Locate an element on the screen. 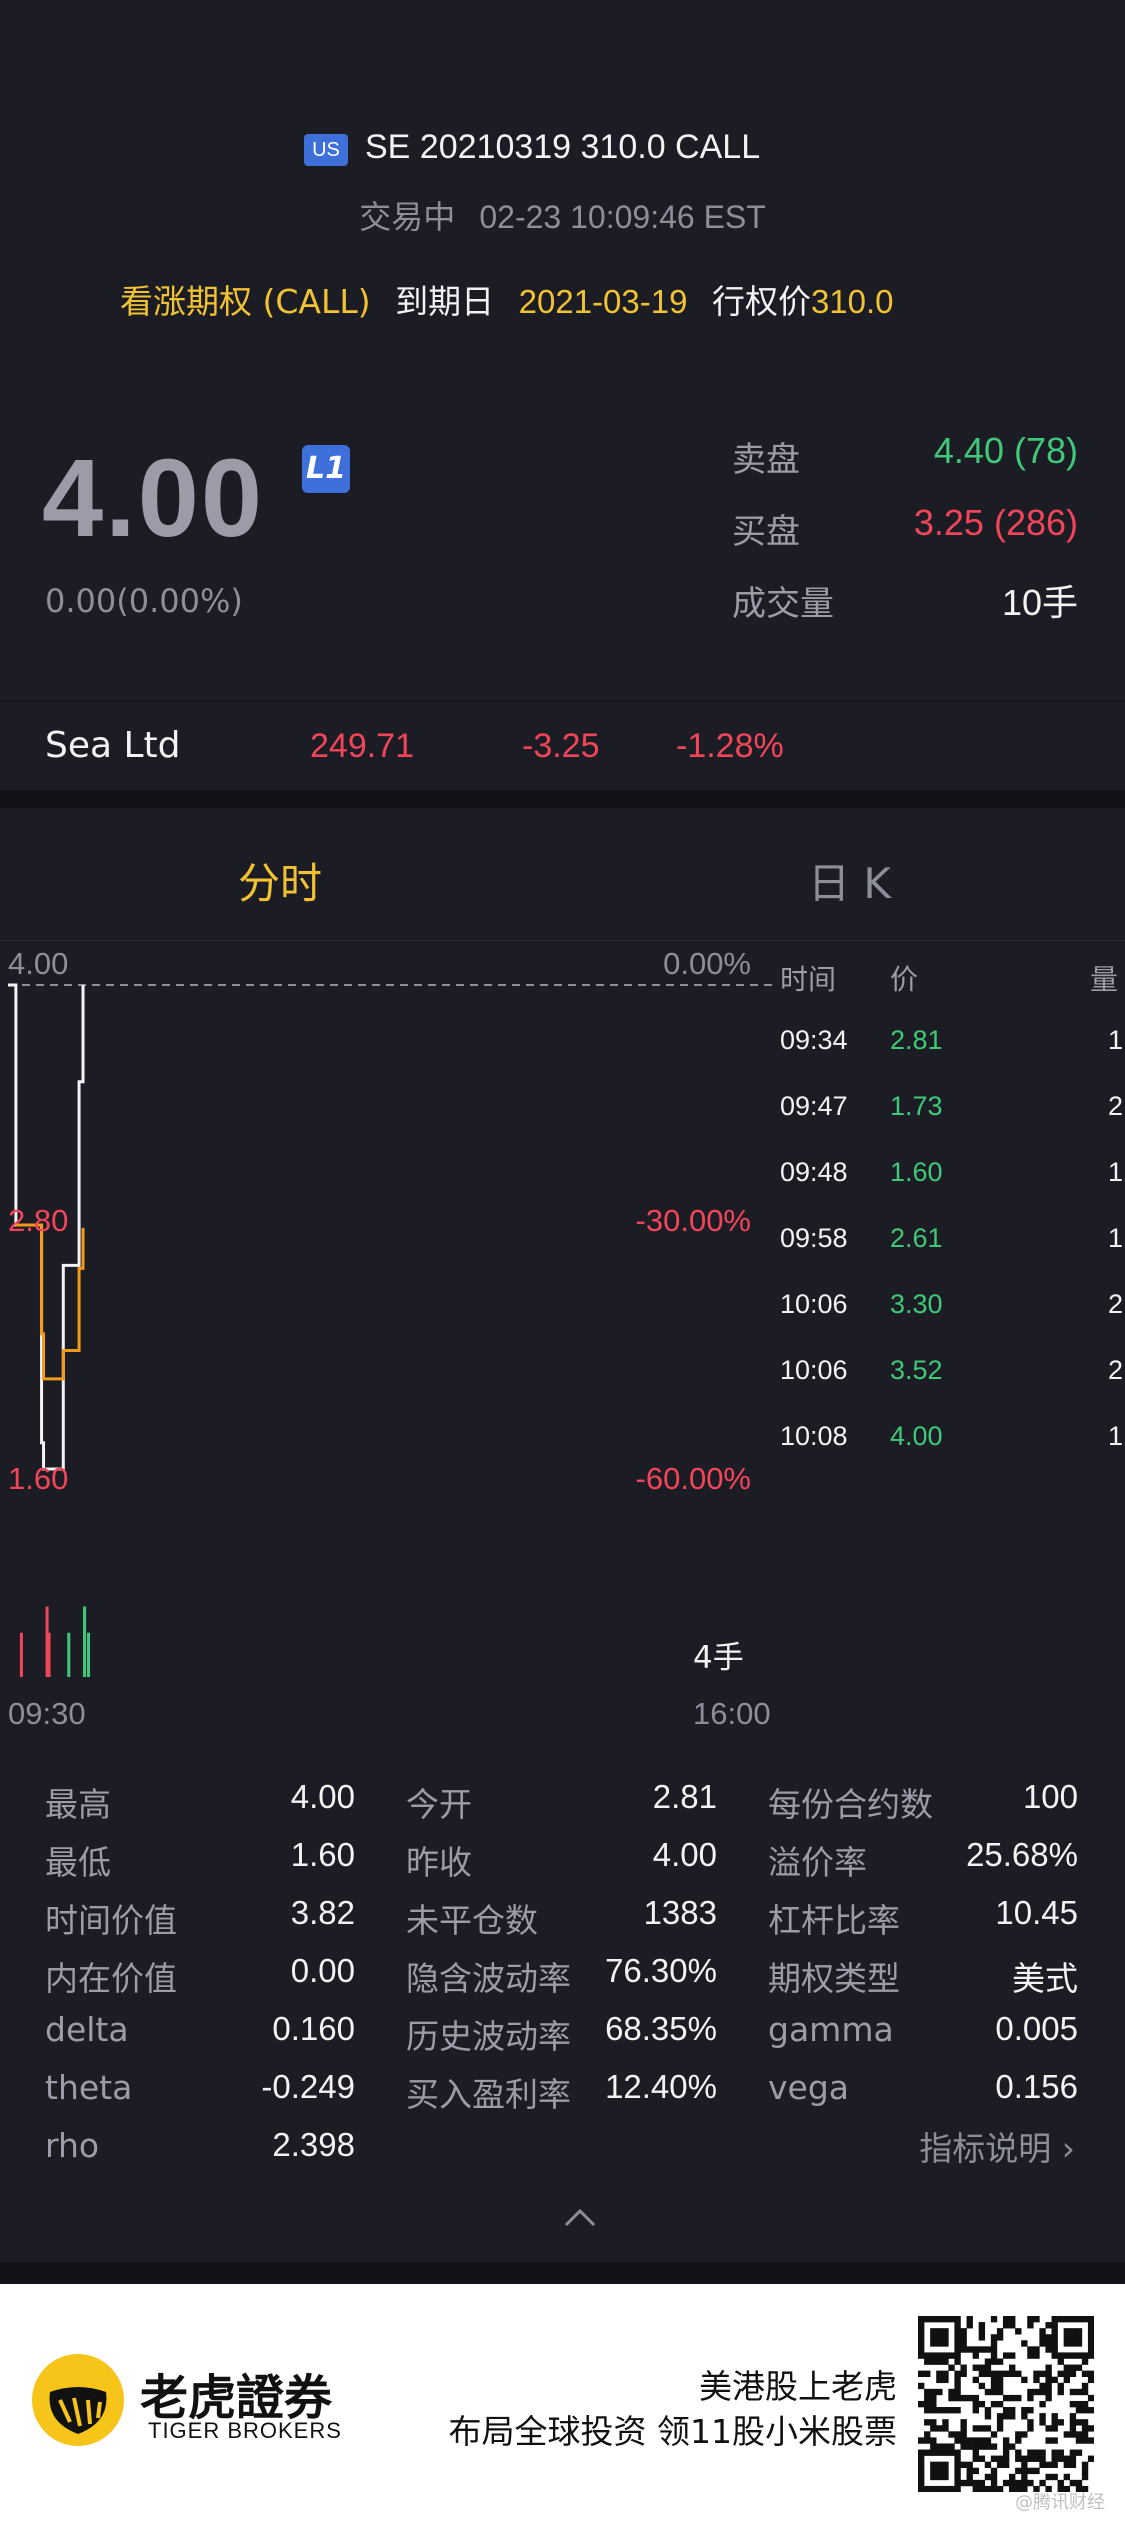 The width and height of the screenshot is (1125, 2524). y-label-mid: 2.80 is located at coordinates (38, 1220).